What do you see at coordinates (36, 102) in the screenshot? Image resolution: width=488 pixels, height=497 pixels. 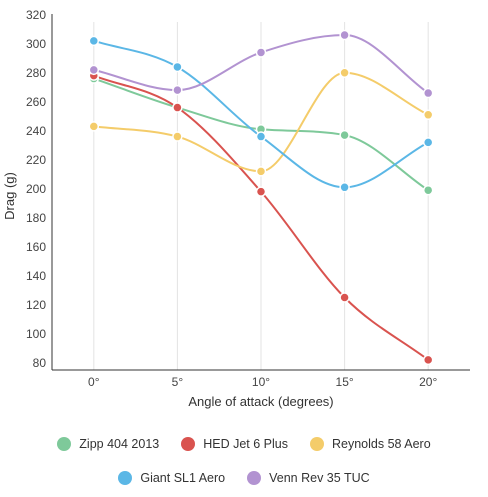 I see `y-tick-label: 260` at bounding box center [36, 102].